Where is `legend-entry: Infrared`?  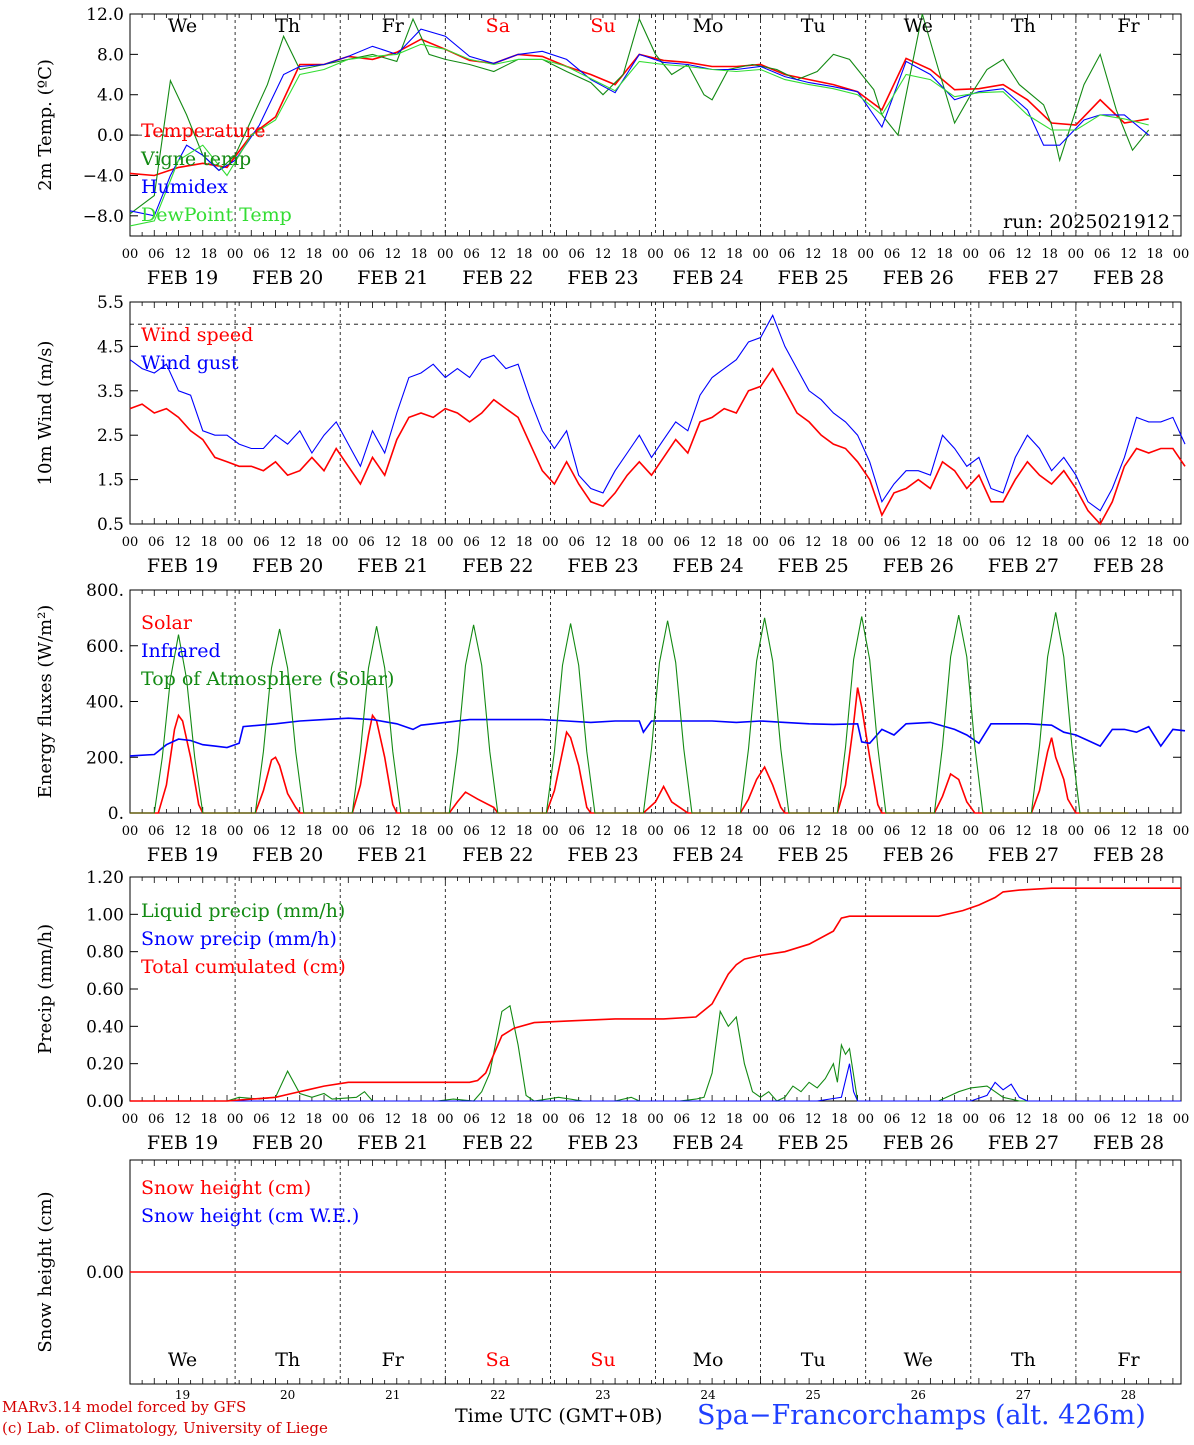
legend-entry: Infrared is located at coordinates (181, 651).